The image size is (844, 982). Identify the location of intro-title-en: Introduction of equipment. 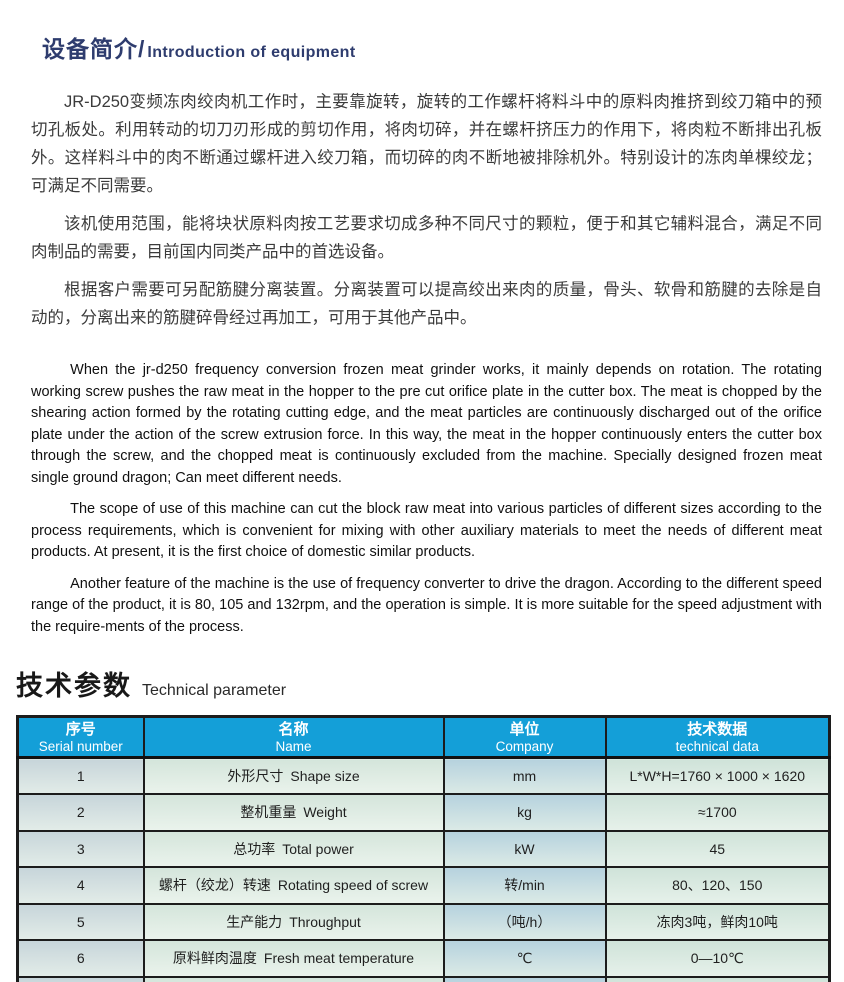
(251, 52).